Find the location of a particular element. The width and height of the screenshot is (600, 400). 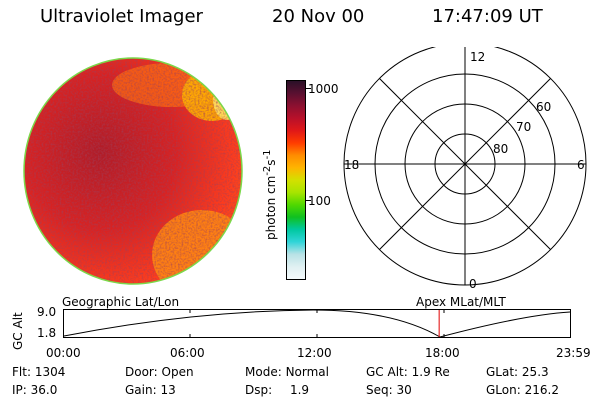

mlt-label-12: 12 is located at coordinates (477, 57).